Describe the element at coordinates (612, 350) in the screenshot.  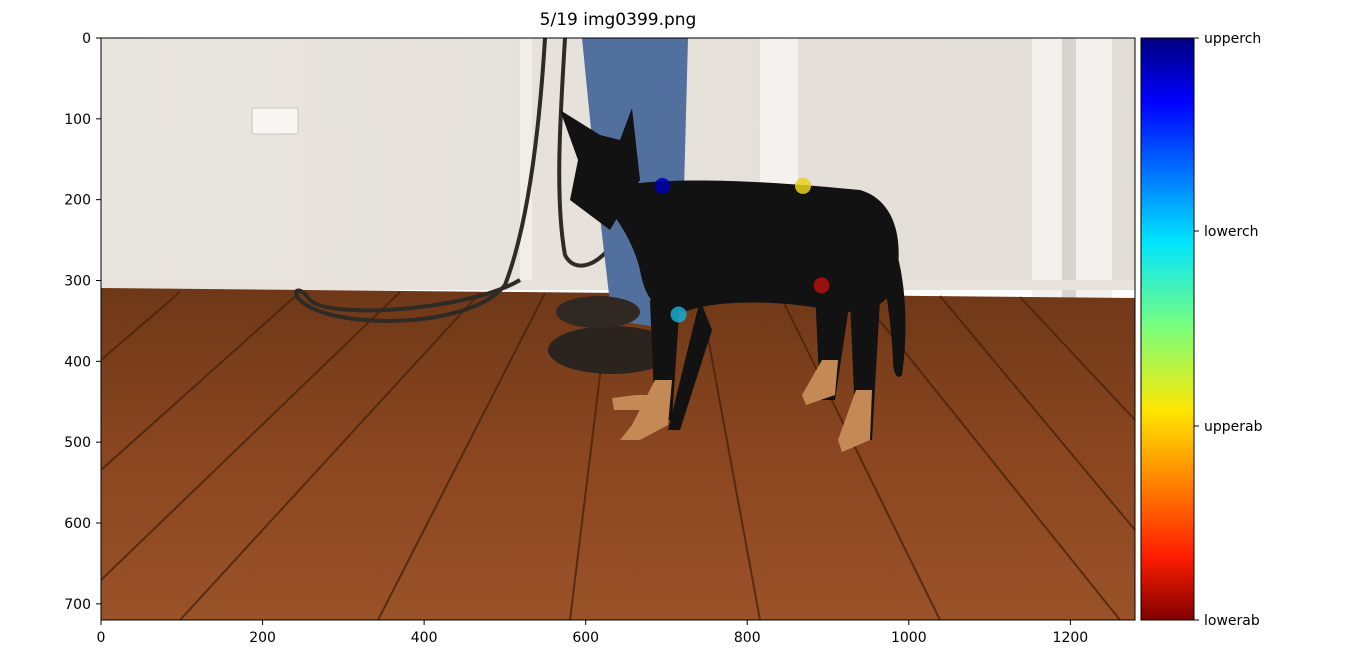
I see `person-shoe` at that location.